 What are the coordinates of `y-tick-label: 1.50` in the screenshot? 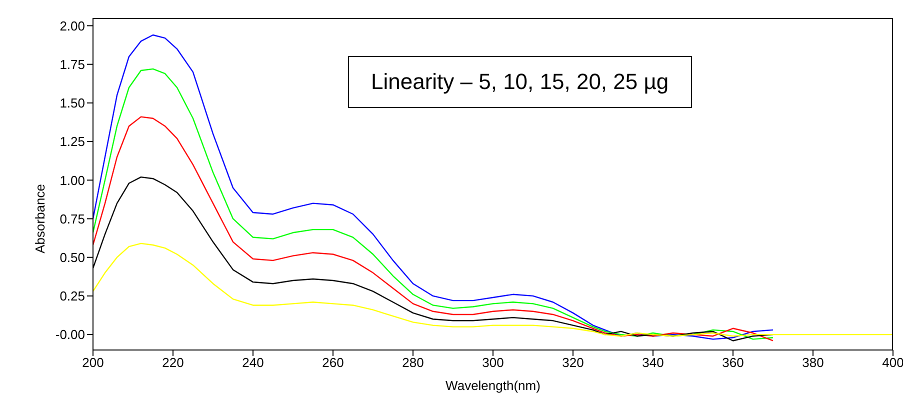 It's located at (72, 103).